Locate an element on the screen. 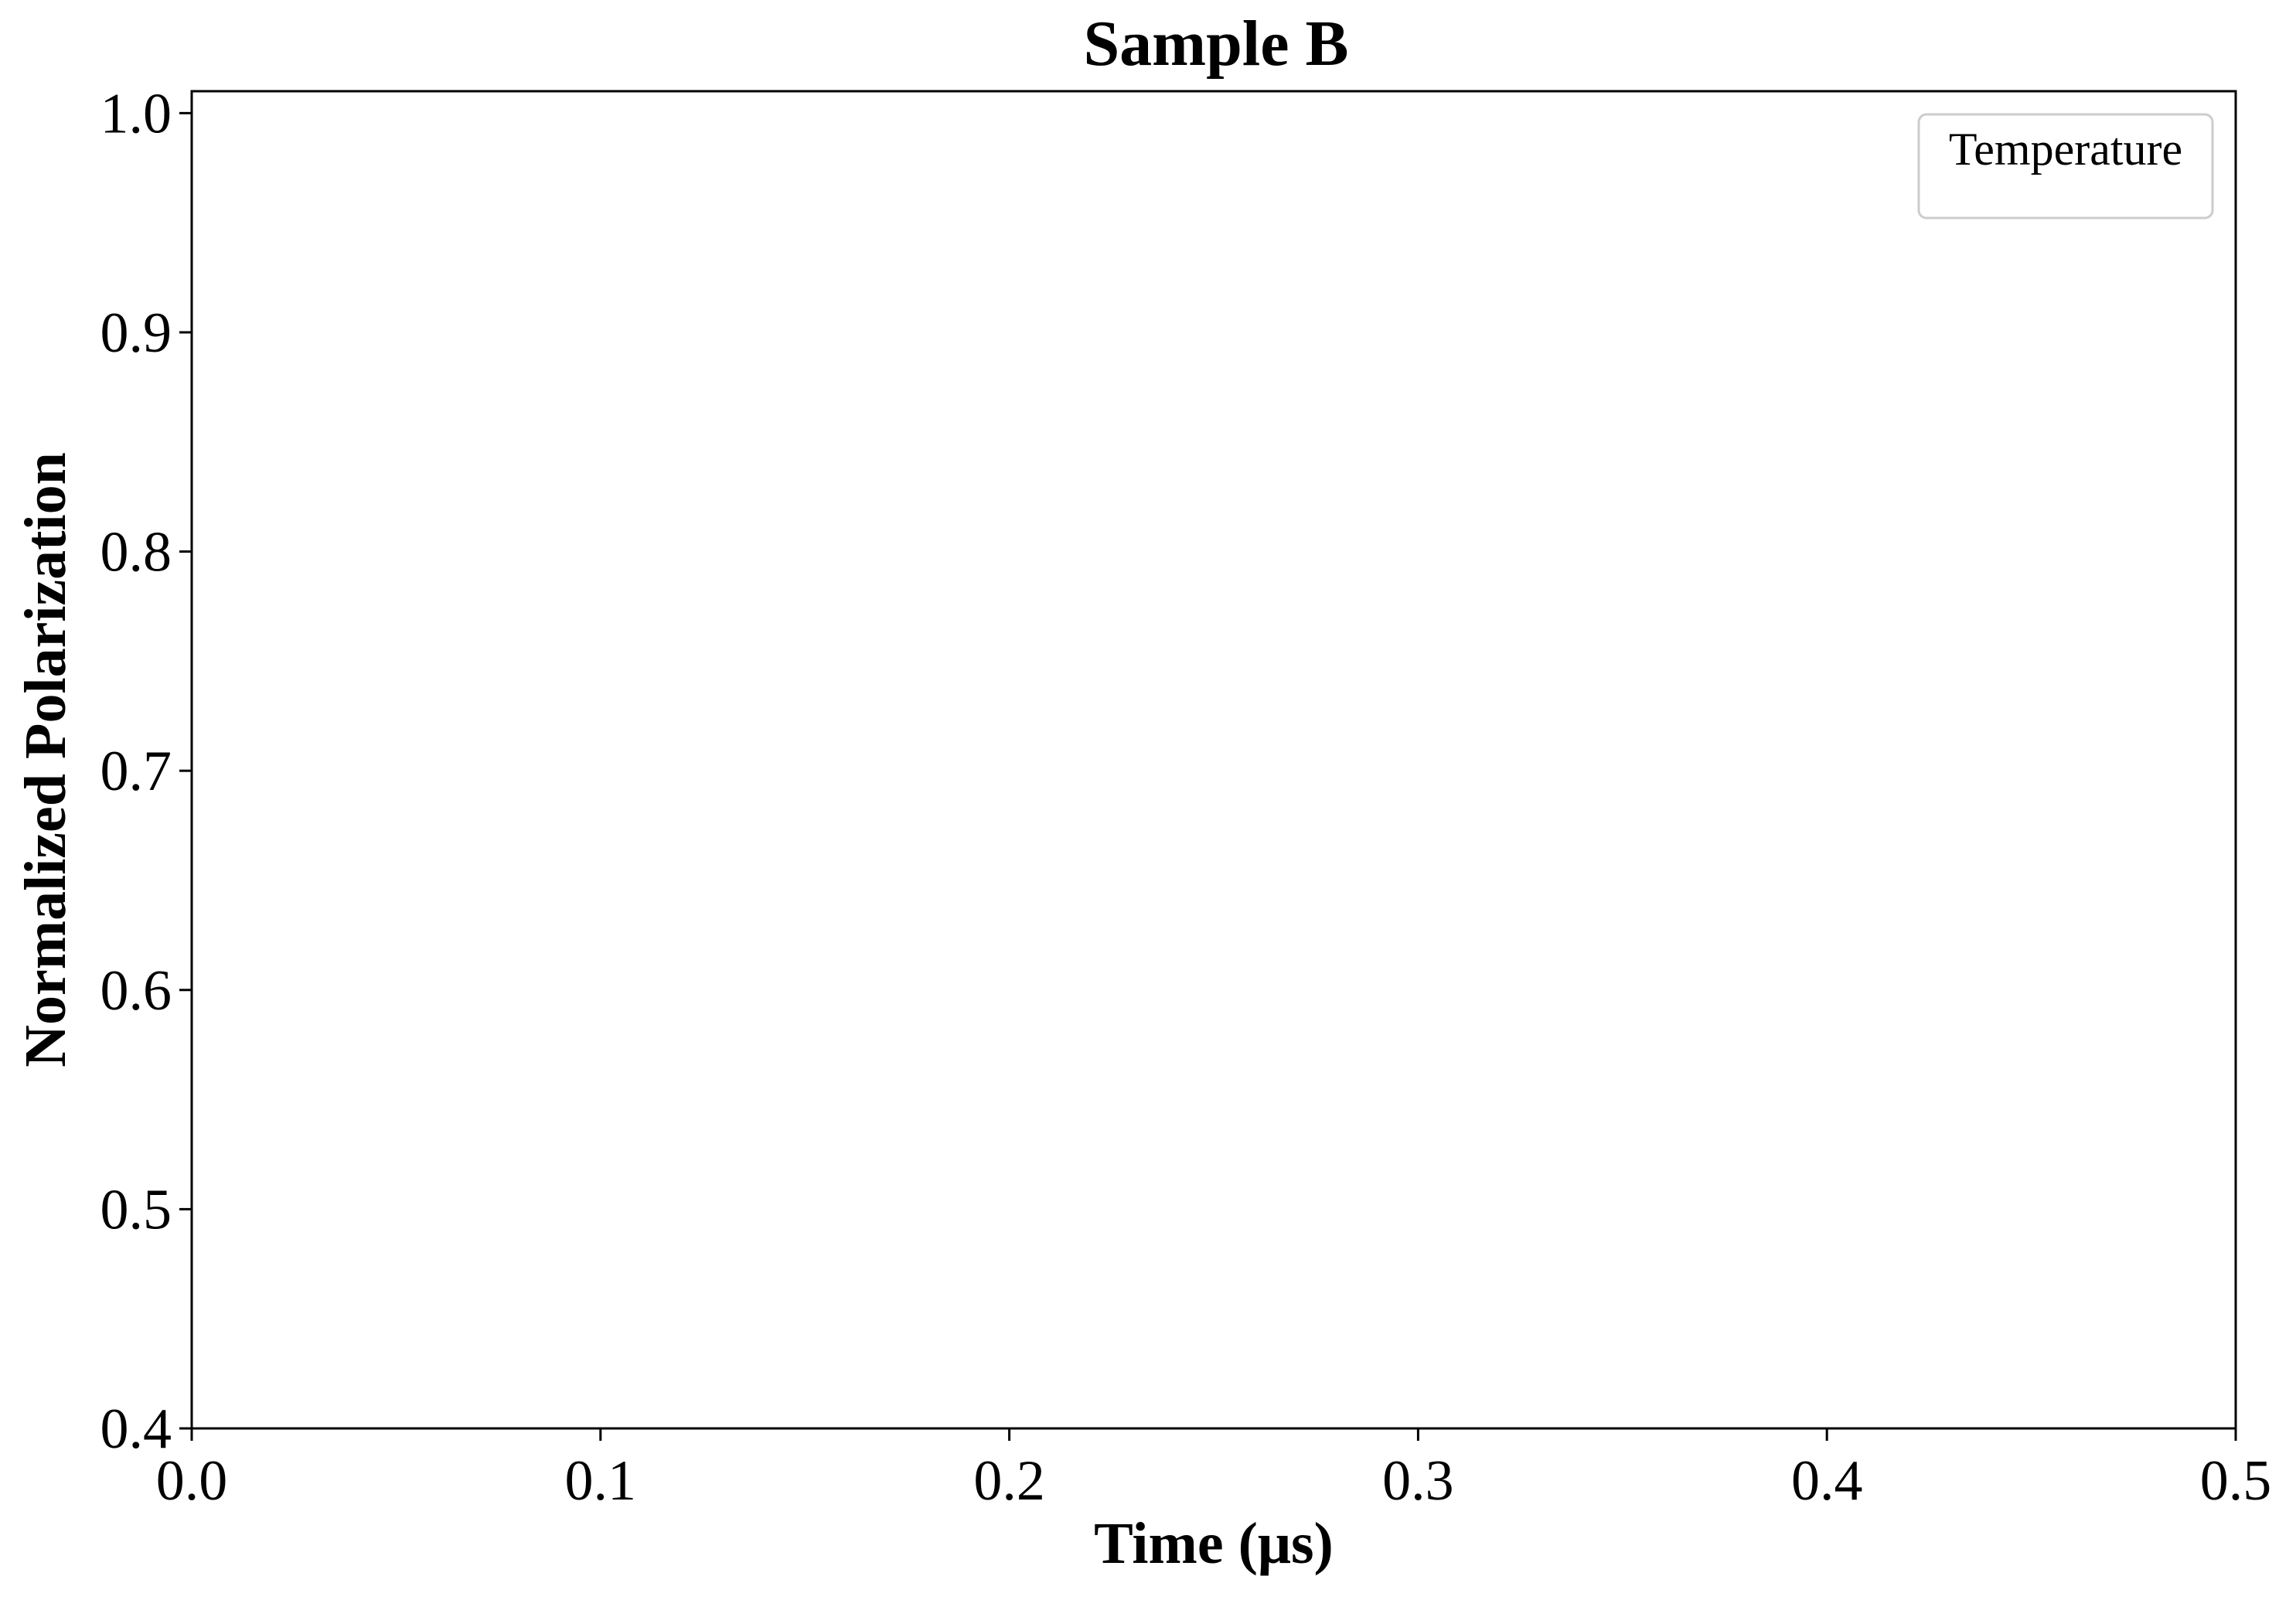  x-tick-label: 0.2 is located at coordinates (1009, 1481).